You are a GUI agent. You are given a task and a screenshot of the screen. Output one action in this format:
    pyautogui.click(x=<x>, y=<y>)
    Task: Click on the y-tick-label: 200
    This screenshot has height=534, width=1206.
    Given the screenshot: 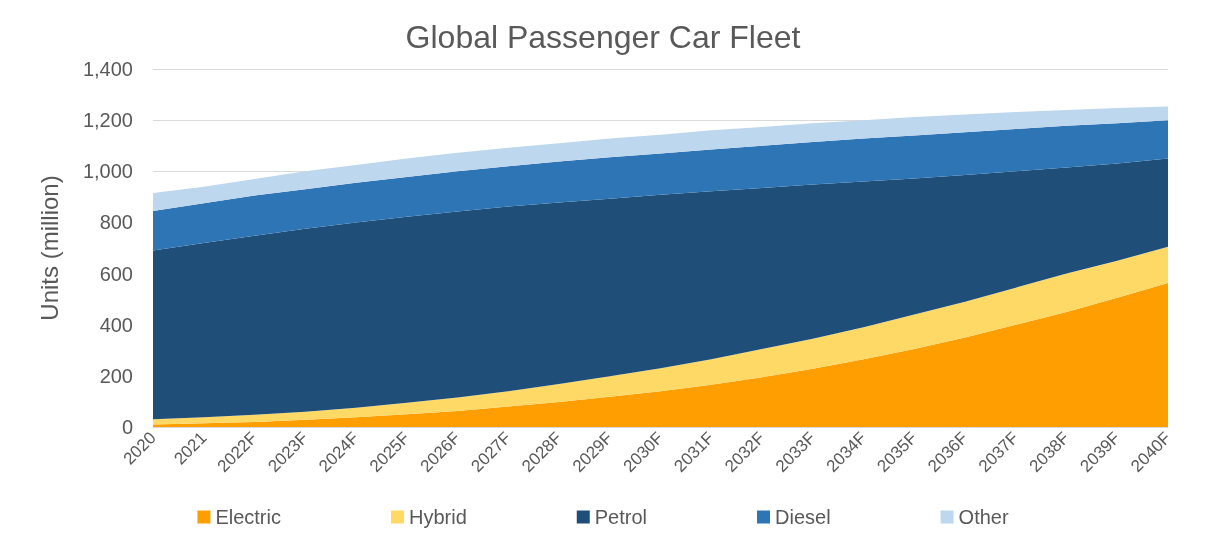 What is the action you would take?
    pyautogui.click(x=116, y=375)
    